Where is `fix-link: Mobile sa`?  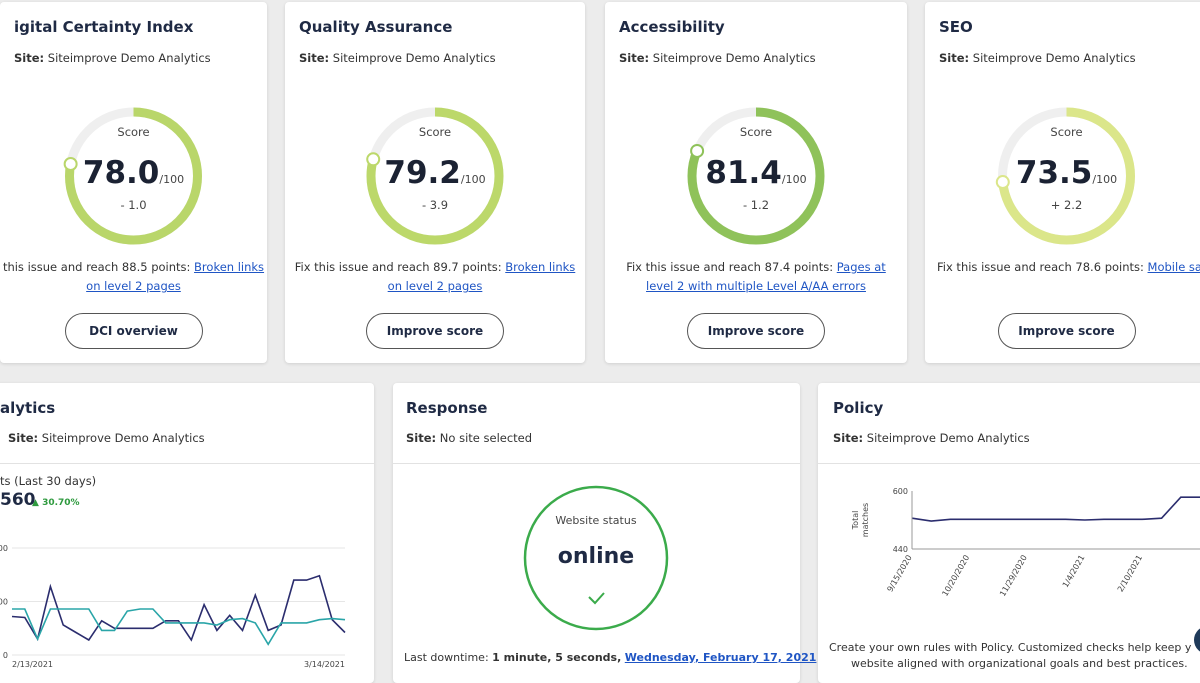 fix-link: Mobile sa is located at coordinates (1173, 267).